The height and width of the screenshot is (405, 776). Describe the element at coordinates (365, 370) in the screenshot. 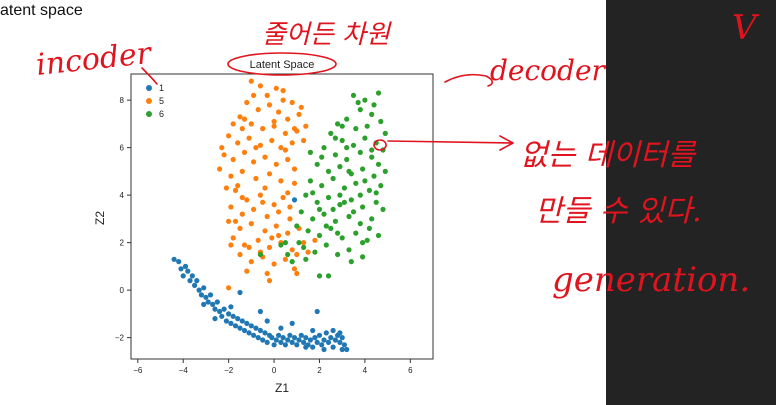

I see `x-tick-label: 4` at that location.